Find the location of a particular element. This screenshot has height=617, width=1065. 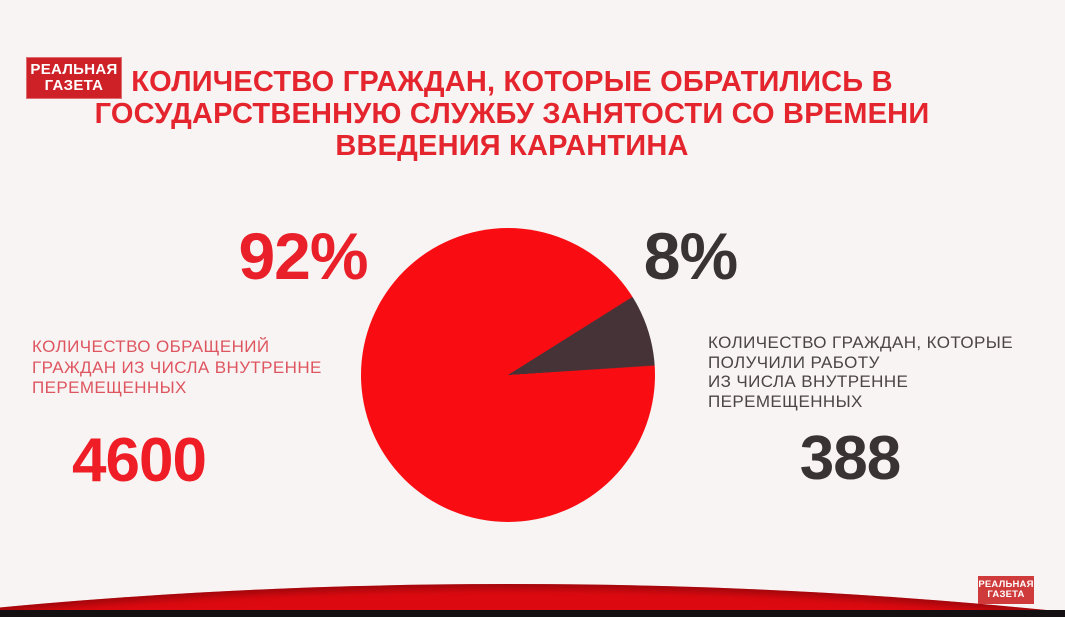

legend-employed-line-1: КОЛИЧЕСТВО ГРАЖДАН, КОТОРЫЕ is located at coordinates (860, 342).